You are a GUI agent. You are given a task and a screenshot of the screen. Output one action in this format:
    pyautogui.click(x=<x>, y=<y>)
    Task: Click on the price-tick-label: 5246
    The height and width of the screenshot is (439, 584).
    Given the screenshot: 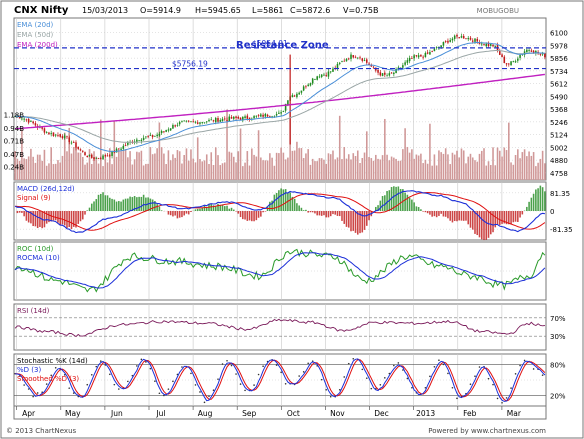 What is the action you would take?
    pyautogui.click(x=559, y=123)
    